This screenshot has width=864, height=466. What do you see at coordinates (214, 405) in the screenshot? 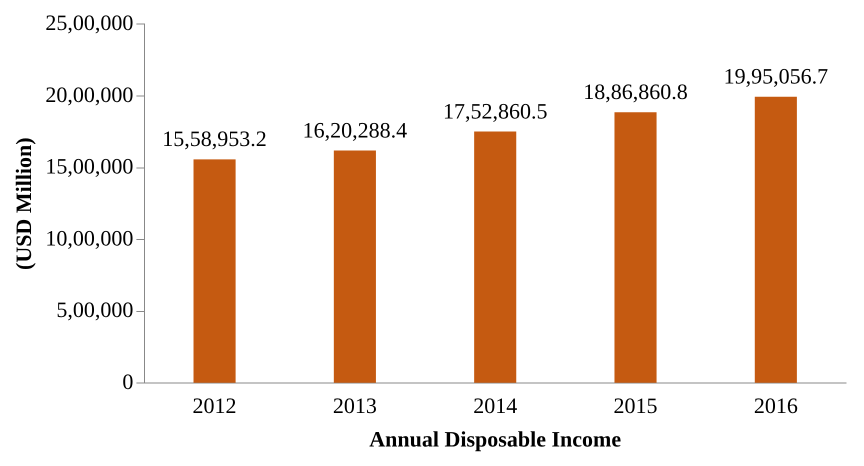
I see `x-tick-label: 2012` at bounding box center [214, 405].